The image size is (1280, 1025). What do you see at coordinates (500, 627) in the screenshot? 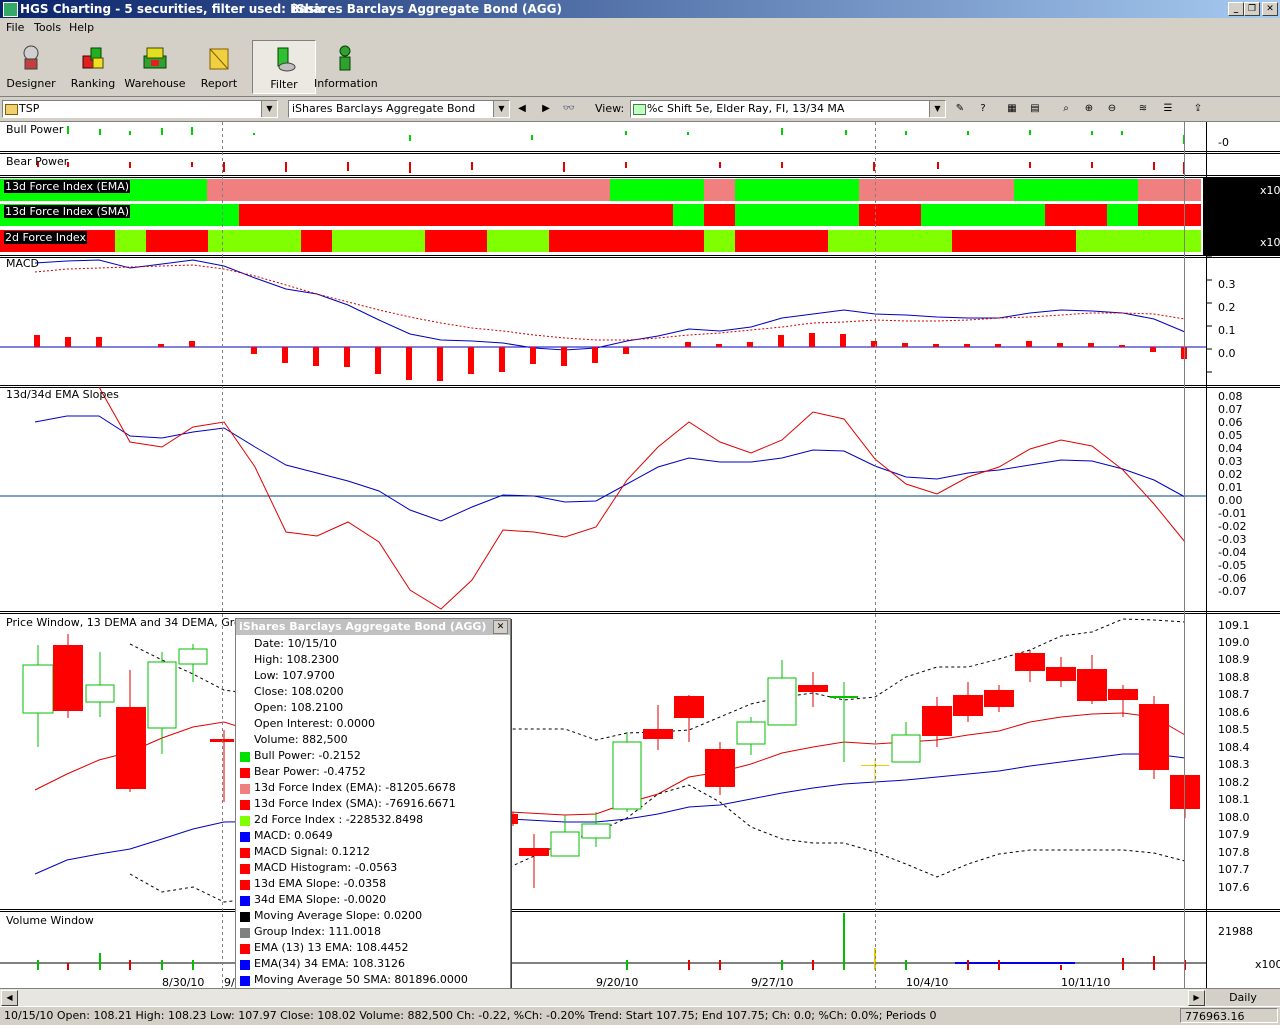
I see `popup-close-button: ✕` at bounding box center [500, 627].